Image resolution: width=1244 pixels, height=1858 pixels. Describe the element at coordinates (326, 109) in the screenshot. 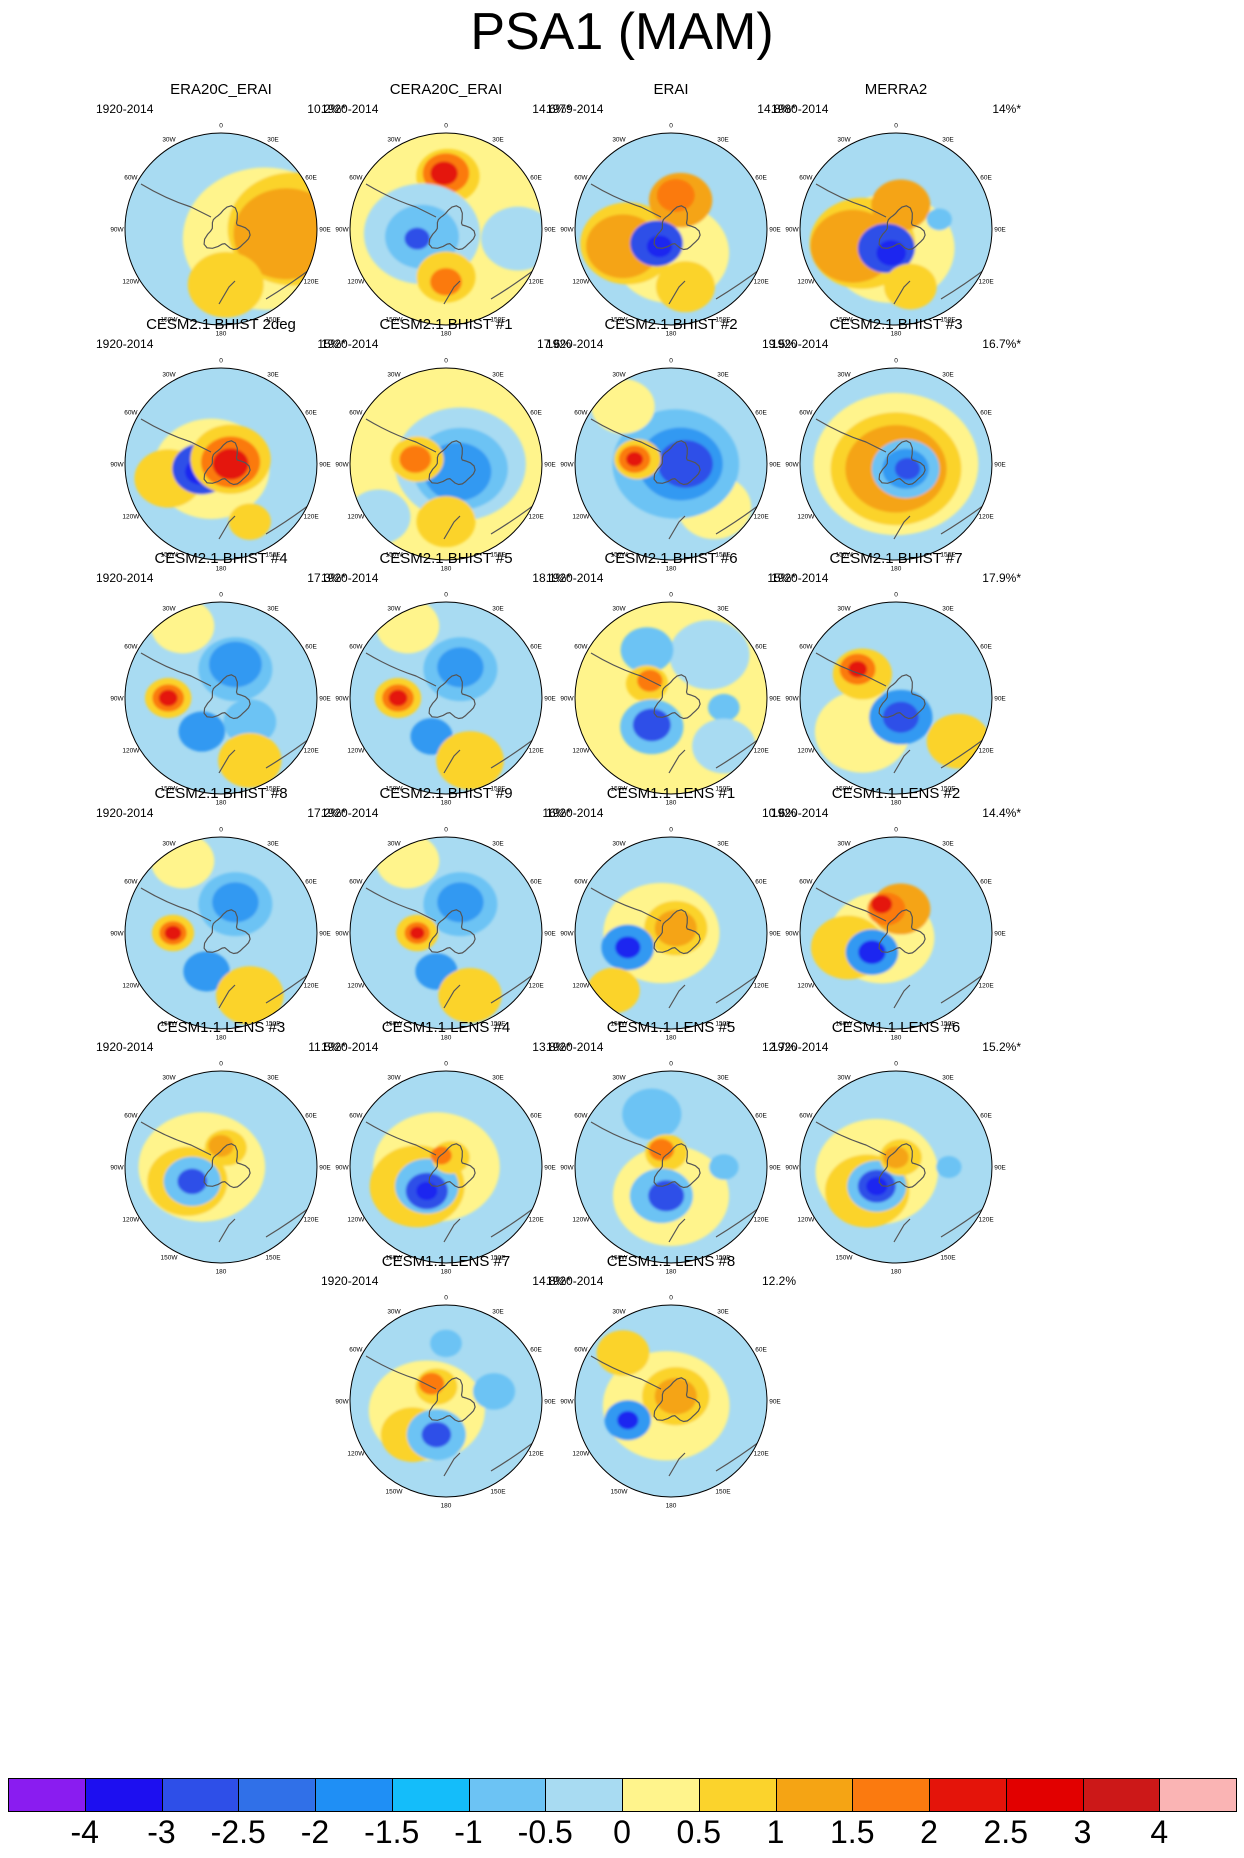

I see `panel-variance-percent: 10.2%*` at that location.